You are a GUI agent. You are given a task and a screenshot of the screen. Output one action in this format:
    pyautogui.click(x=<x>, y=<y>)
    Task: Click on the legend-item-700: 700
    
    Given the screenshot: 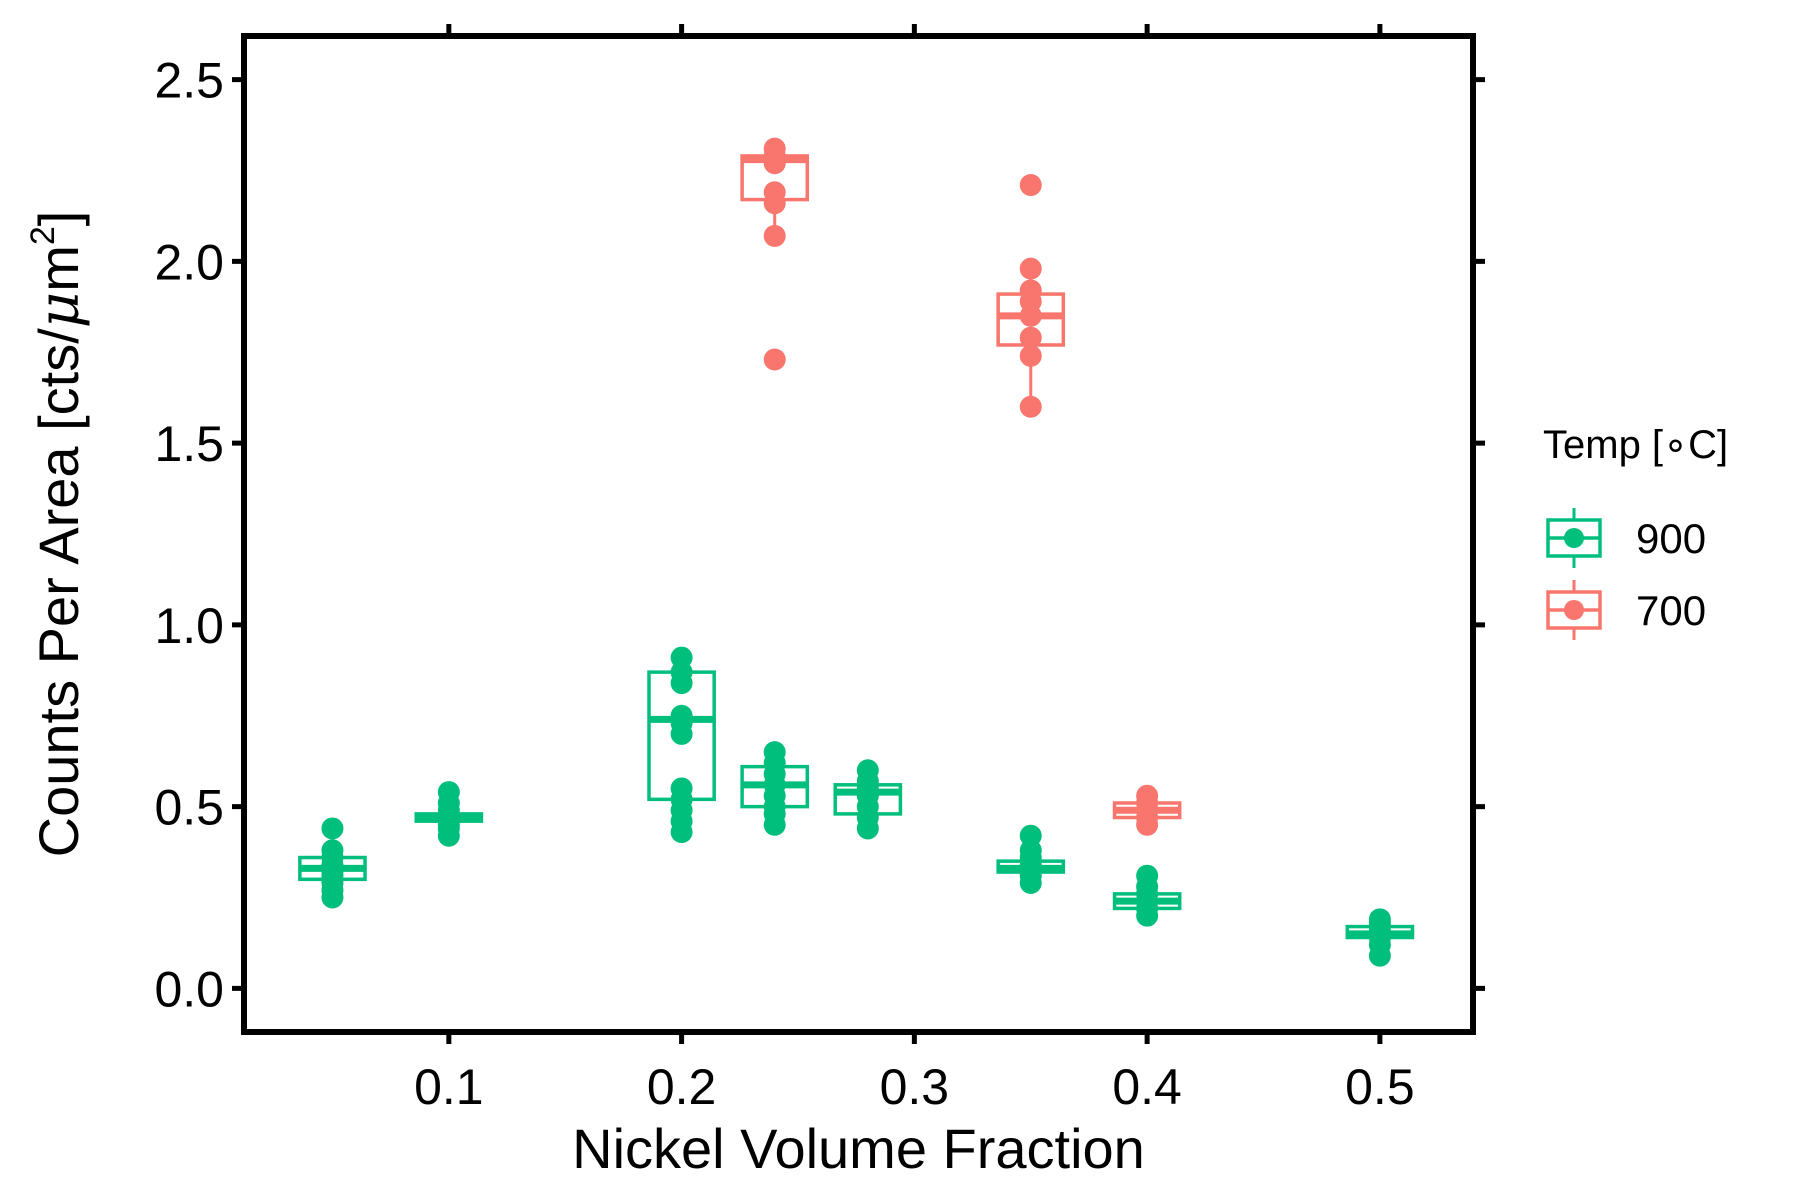 What is the action you would take?
    pyautogui.click(x=1626, y=610)
    